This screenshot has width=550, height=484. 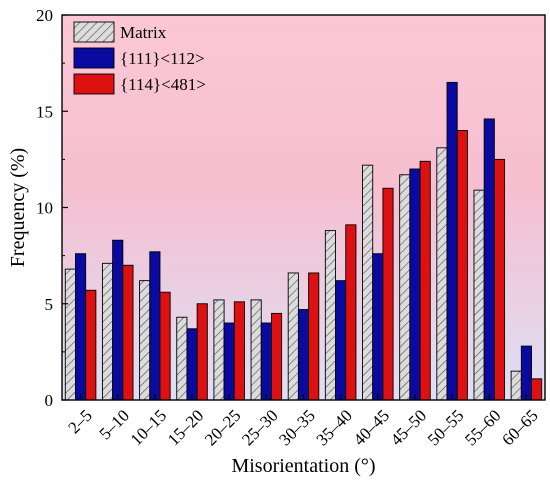 What do you see at coordinates (303, 466) in the screenshot?
I see `x-axis-title: Misorientation (°)` at bounding box center [303, 466].